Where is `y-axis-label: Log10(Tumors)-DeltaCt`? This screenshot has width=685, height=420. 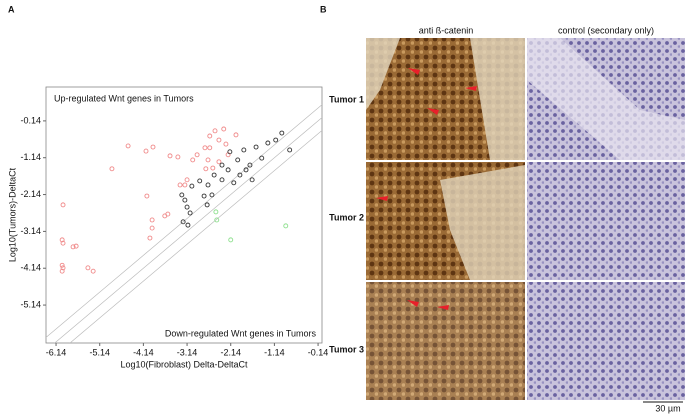
y-axis-label: Log10(Tumors)-DeltaCt is located at coordinates (12, 214).